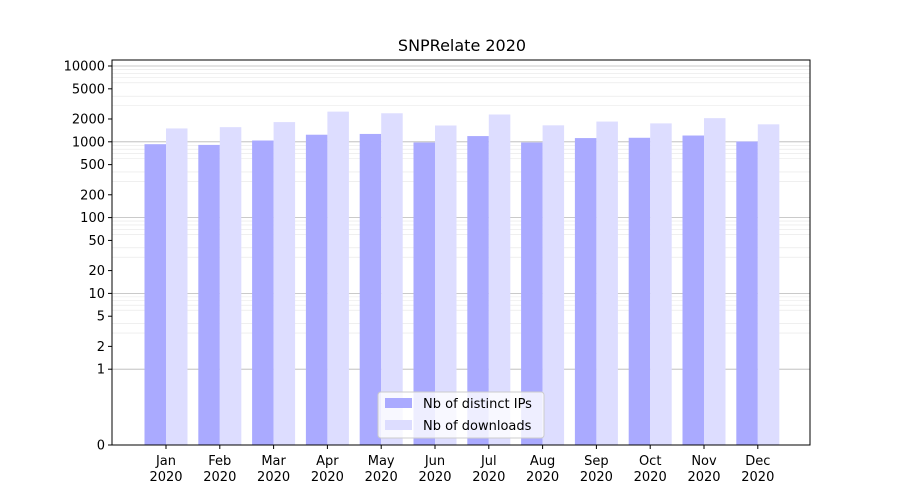  What do you see at coordinates (757, 469) in the screenshot?
I see `x-tick-label: Dec 2020` at bounding box center [757, 469].